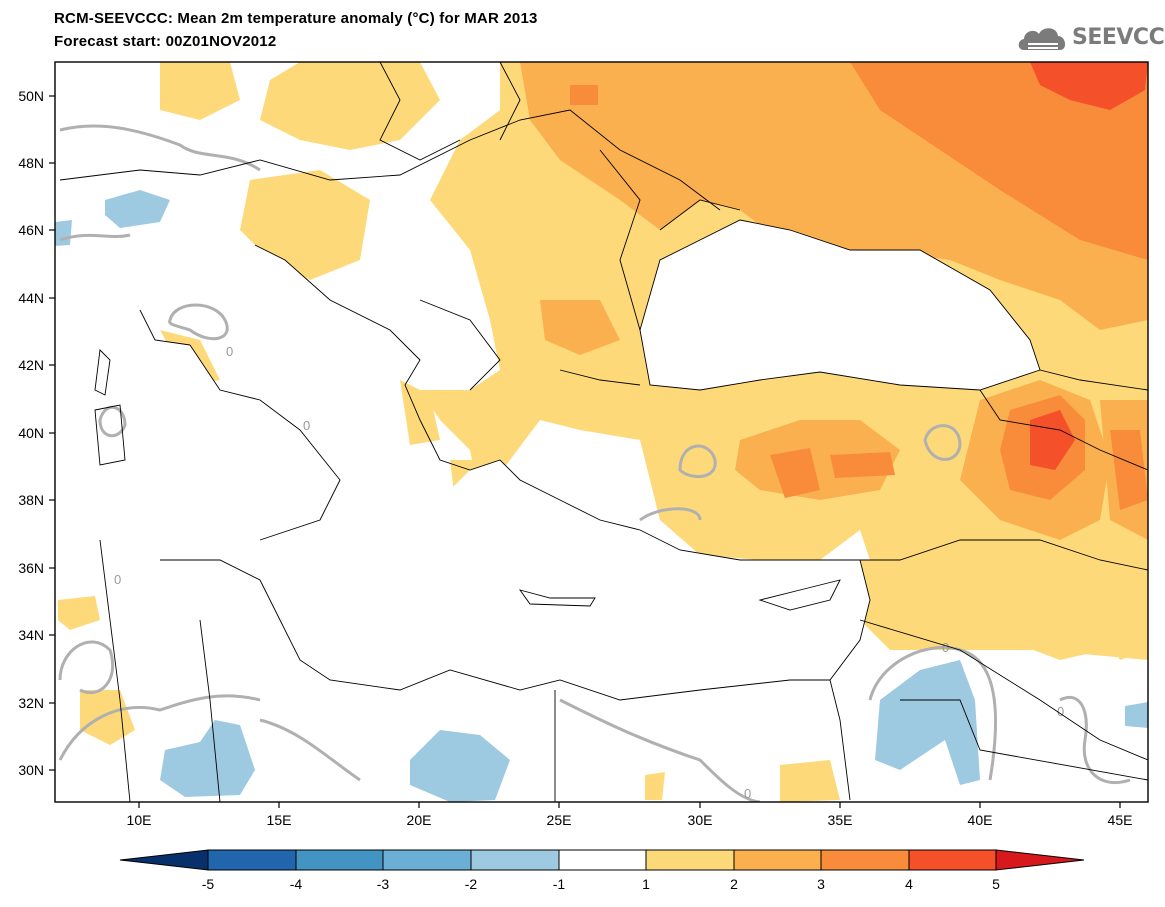  Describe the element at coordinates (630, 815) in the screenshot. I see `longitude-axis: 10E 15E 20E 25E 30E 35E 40E 45E` at that location.